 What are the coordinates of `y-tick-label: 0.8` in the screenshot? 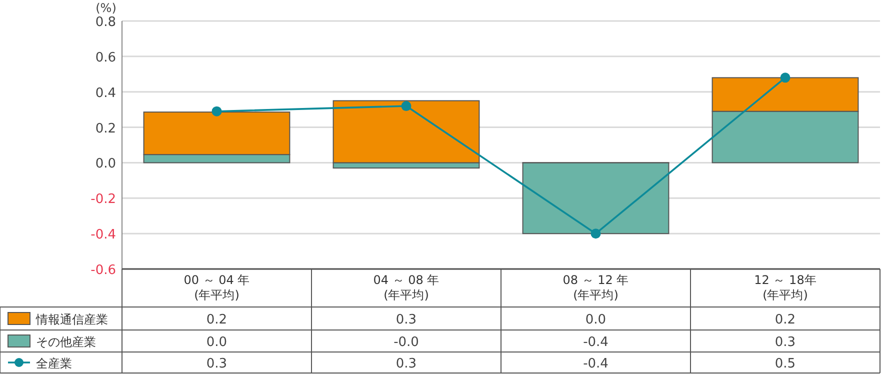 It's located at (105, 22).